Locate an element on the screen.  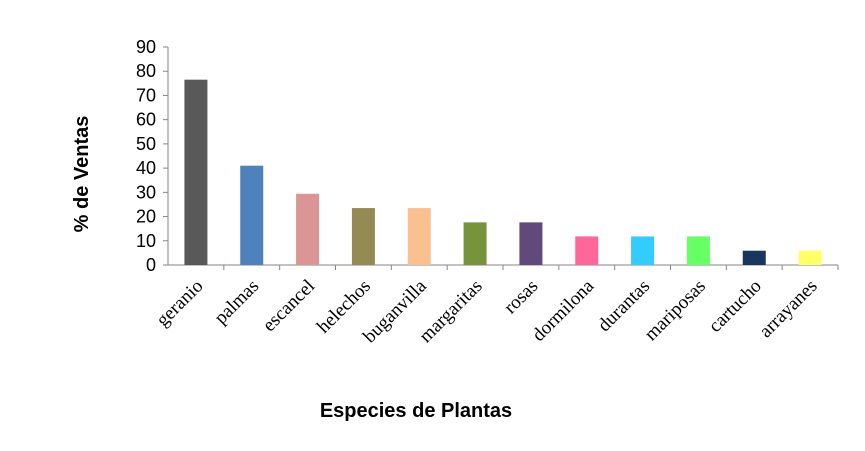
bar-mariposas is located at coordinates (698, 250).